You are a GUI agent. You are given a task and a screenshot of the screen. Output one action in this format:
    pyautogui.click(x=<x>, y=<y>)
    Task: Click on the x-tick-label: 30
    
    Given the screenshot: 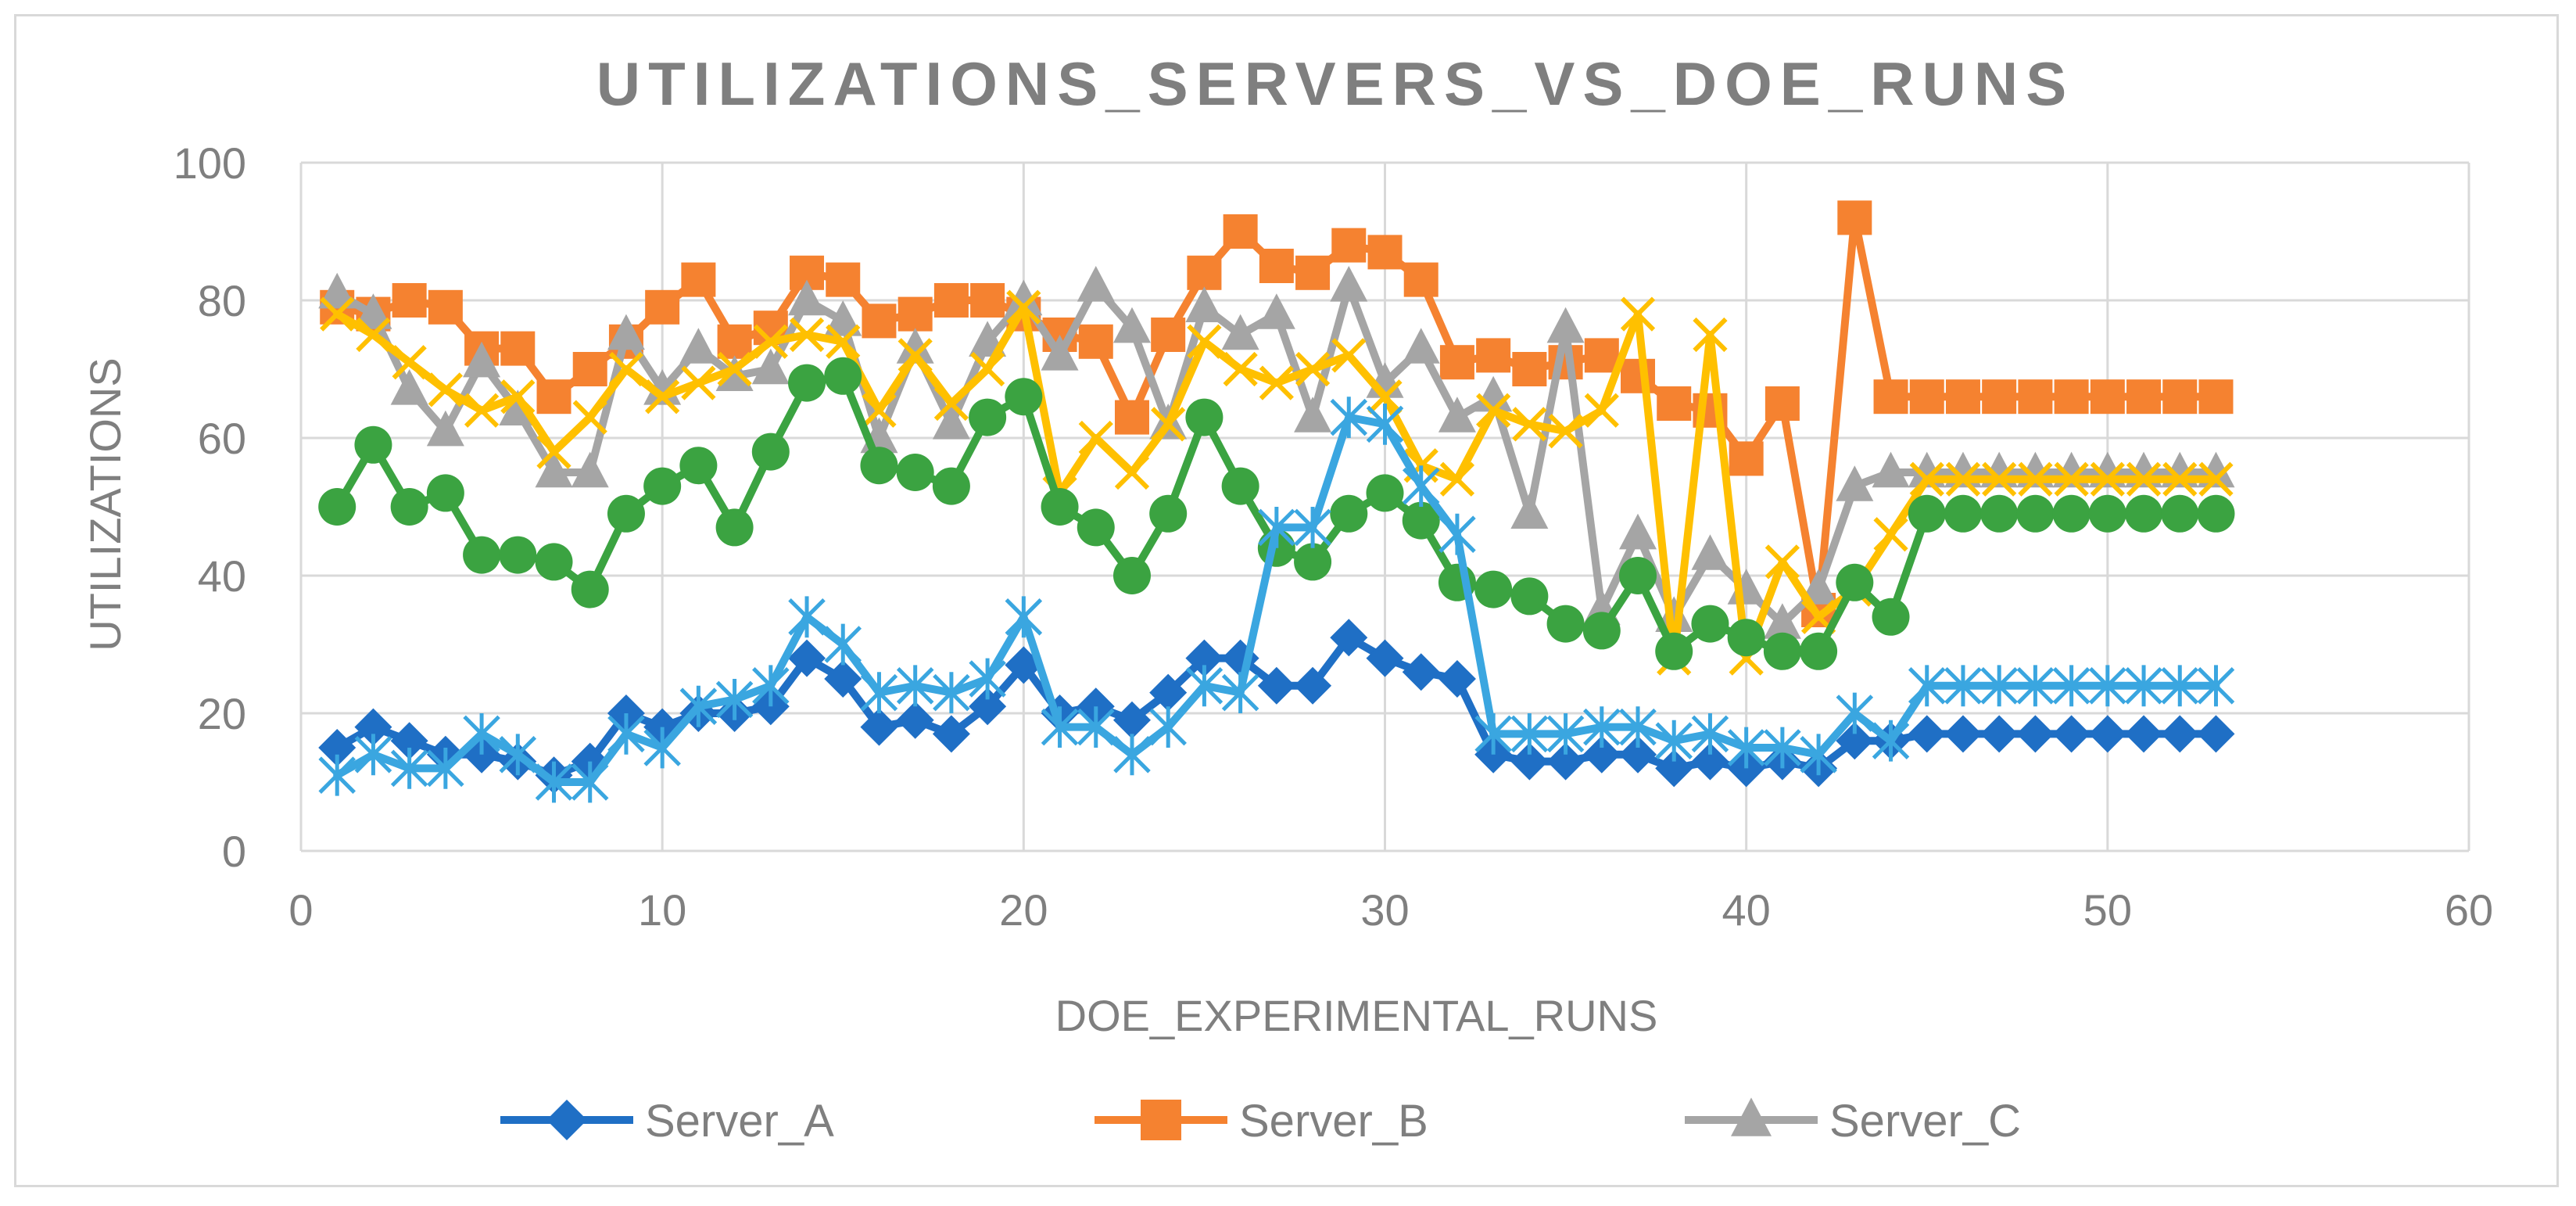 What is the action you would take?
    pyautogui.click(x=1384, y=910)
    